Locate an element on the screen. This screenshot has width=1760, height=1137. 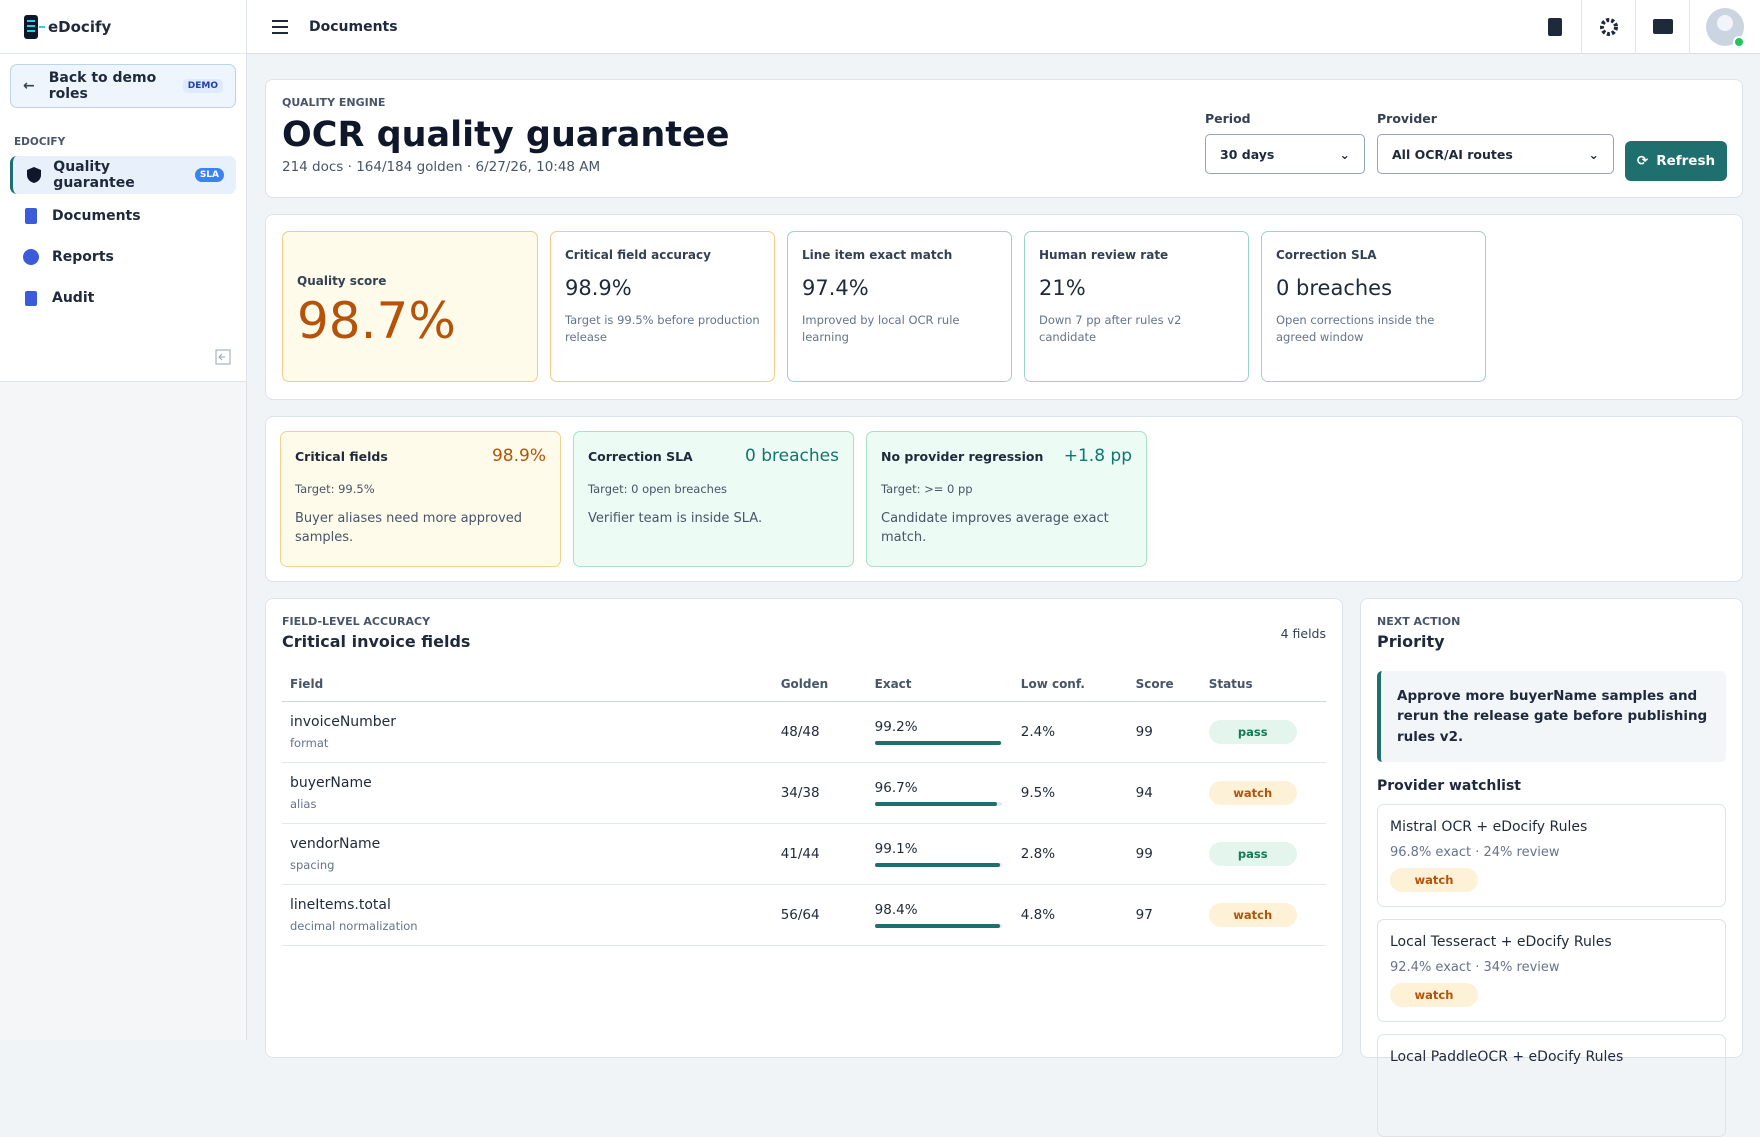
target-head: Correction SLA 0 breaches is located at coordinates (713, 456).